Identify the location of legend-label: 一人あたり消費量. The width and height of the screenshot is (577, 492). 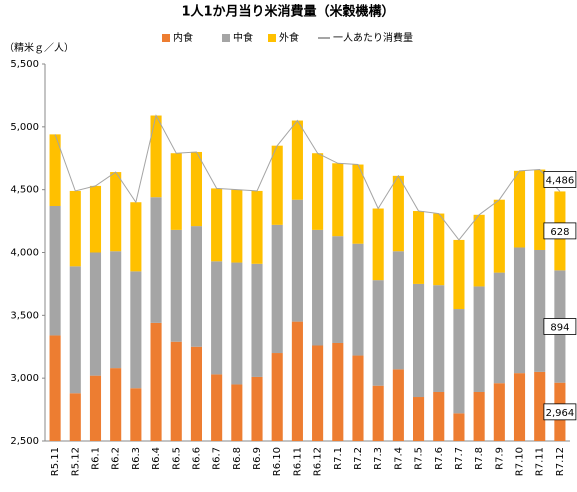
(373, 37).